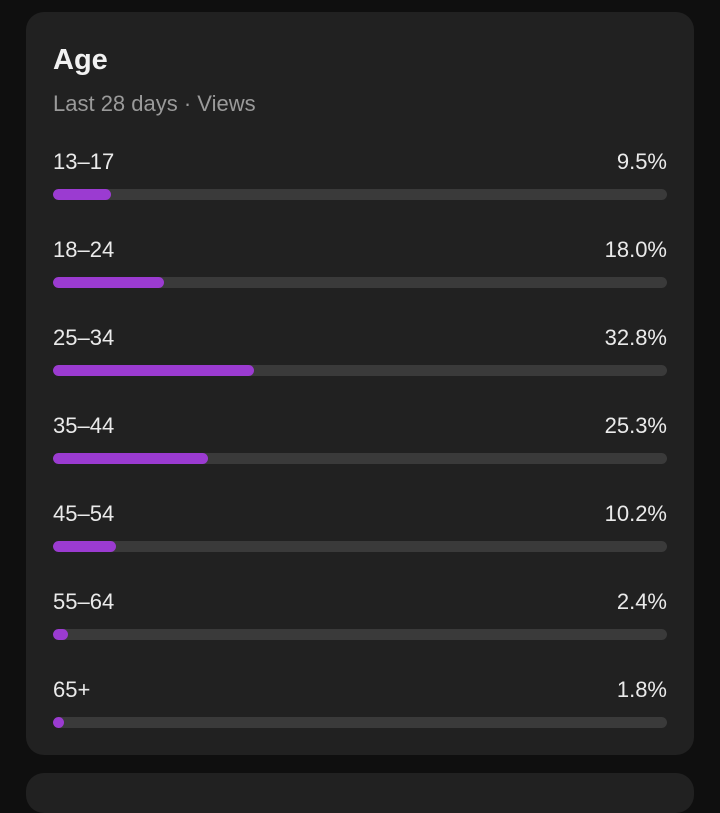  I want to click on age-percent-value: 1.8%, so click(641, 689).